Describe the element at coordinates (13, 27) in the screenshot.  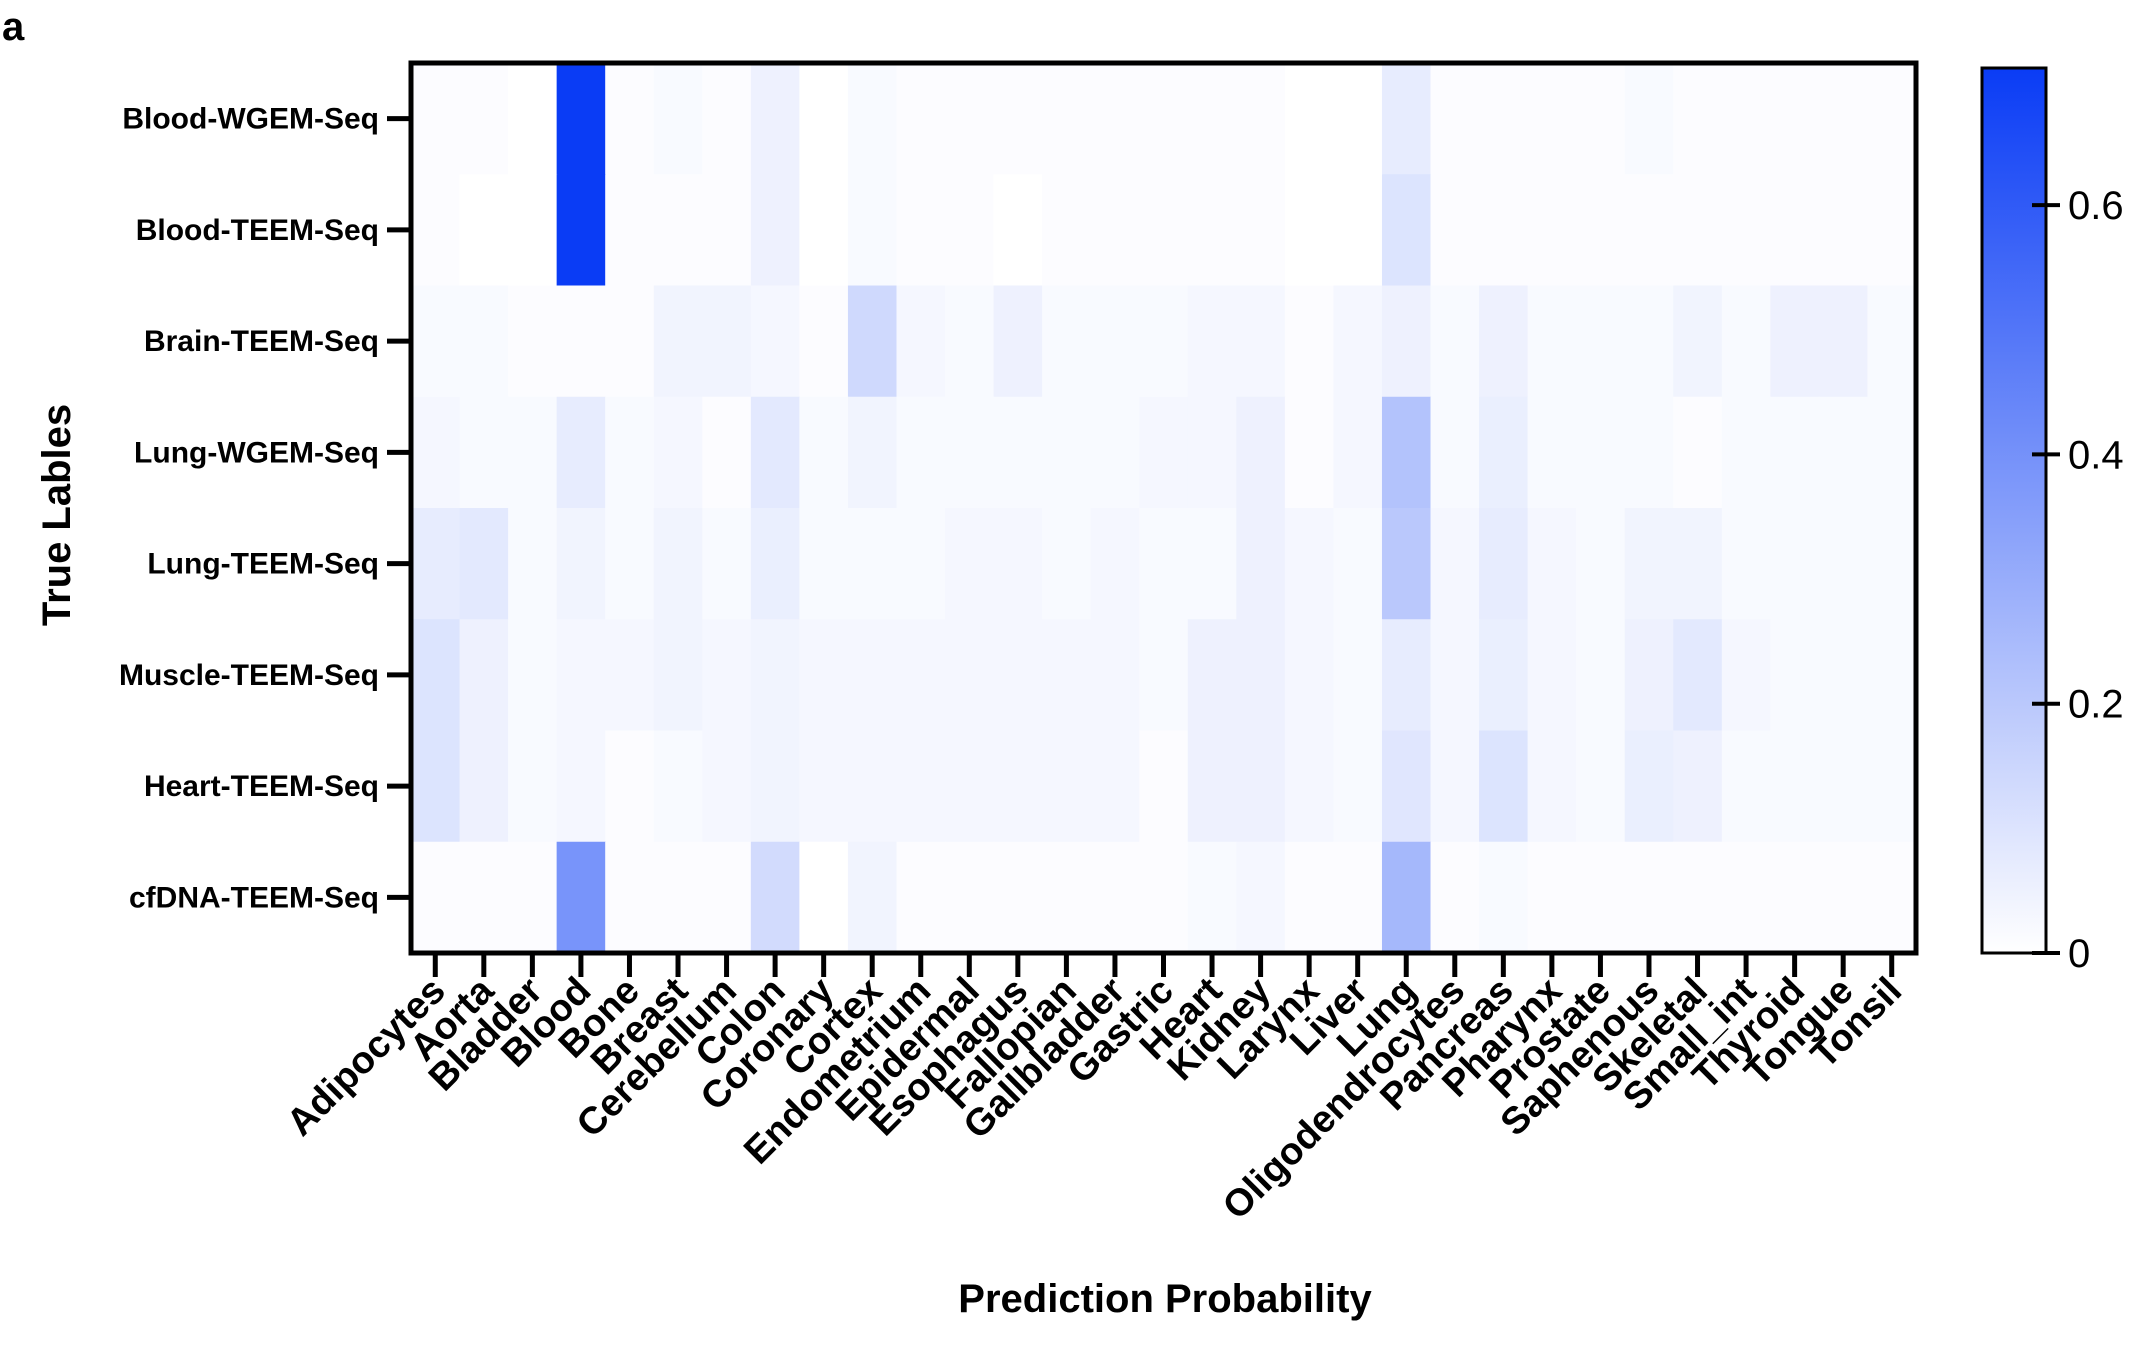
I see `panel-label: a` at that location.